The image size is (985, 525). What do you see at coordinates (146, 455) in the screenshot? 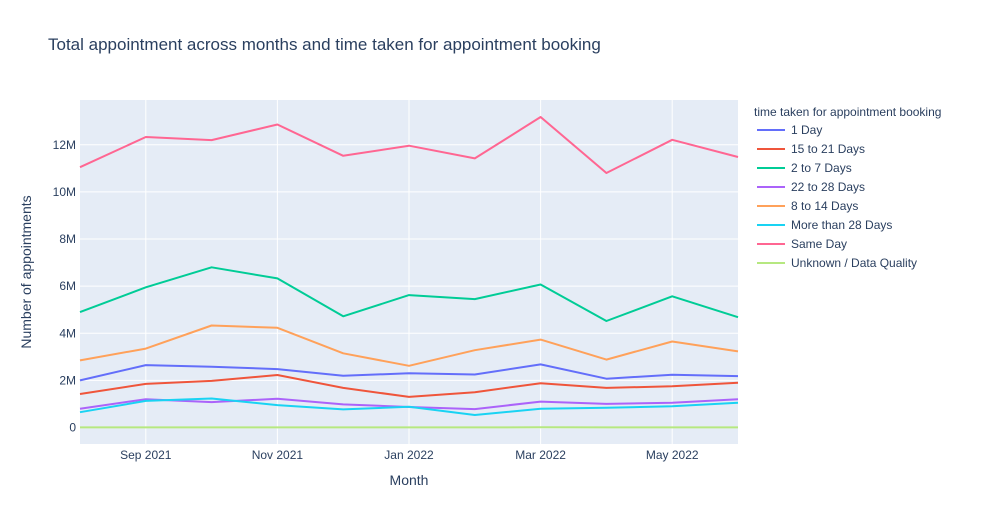
I see `x-tick-label: Sep 2021` at bounding box center [146, 455].